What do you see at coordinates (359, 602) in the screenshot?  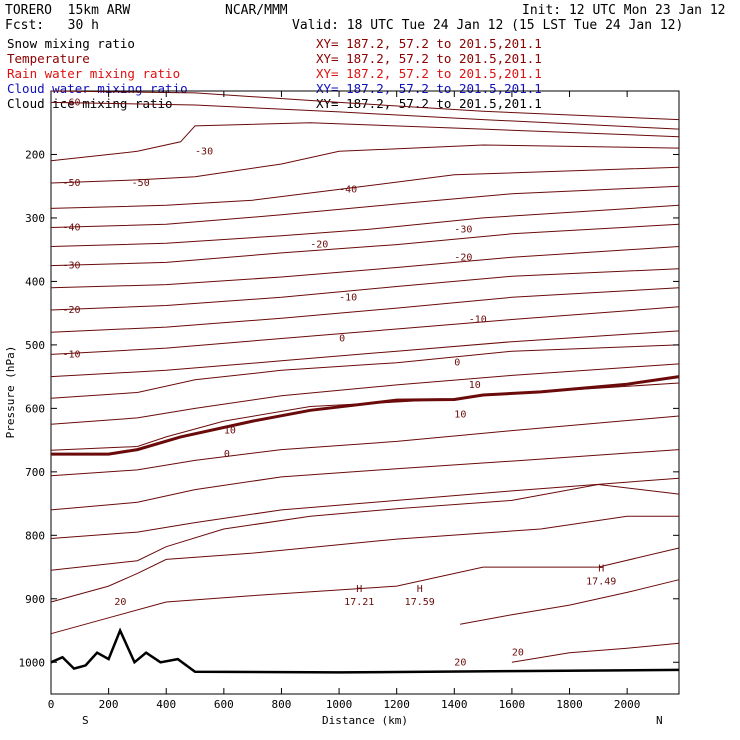 I see `max-value: 17.21` at bounding box center [359, 602].